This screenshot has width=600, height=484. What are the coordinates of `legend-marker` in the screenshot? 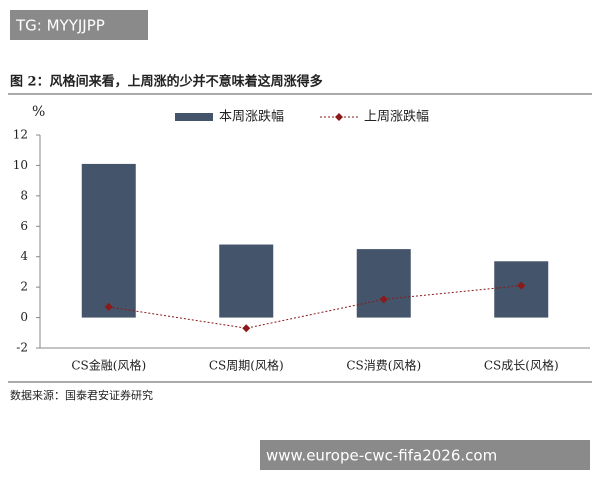 It's located at (339, 117).